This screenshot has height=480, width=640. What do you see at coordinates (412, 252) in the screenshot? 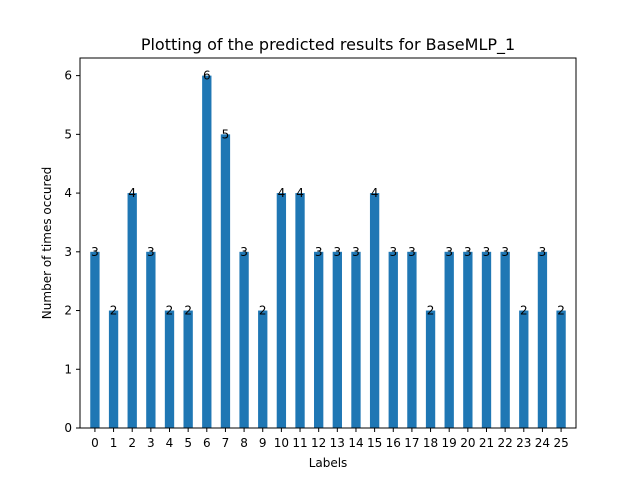
I see `data-label-17: 3` at bounding box center [412, 252].